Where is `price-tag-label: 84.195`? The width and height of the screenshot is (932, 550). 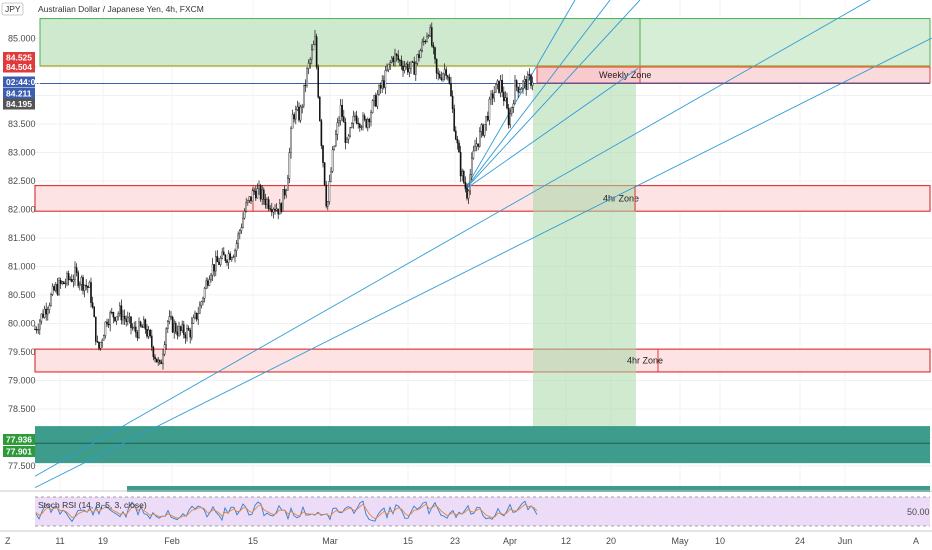
price-tag-label: 84.195 is located at coordinates (19, 104).